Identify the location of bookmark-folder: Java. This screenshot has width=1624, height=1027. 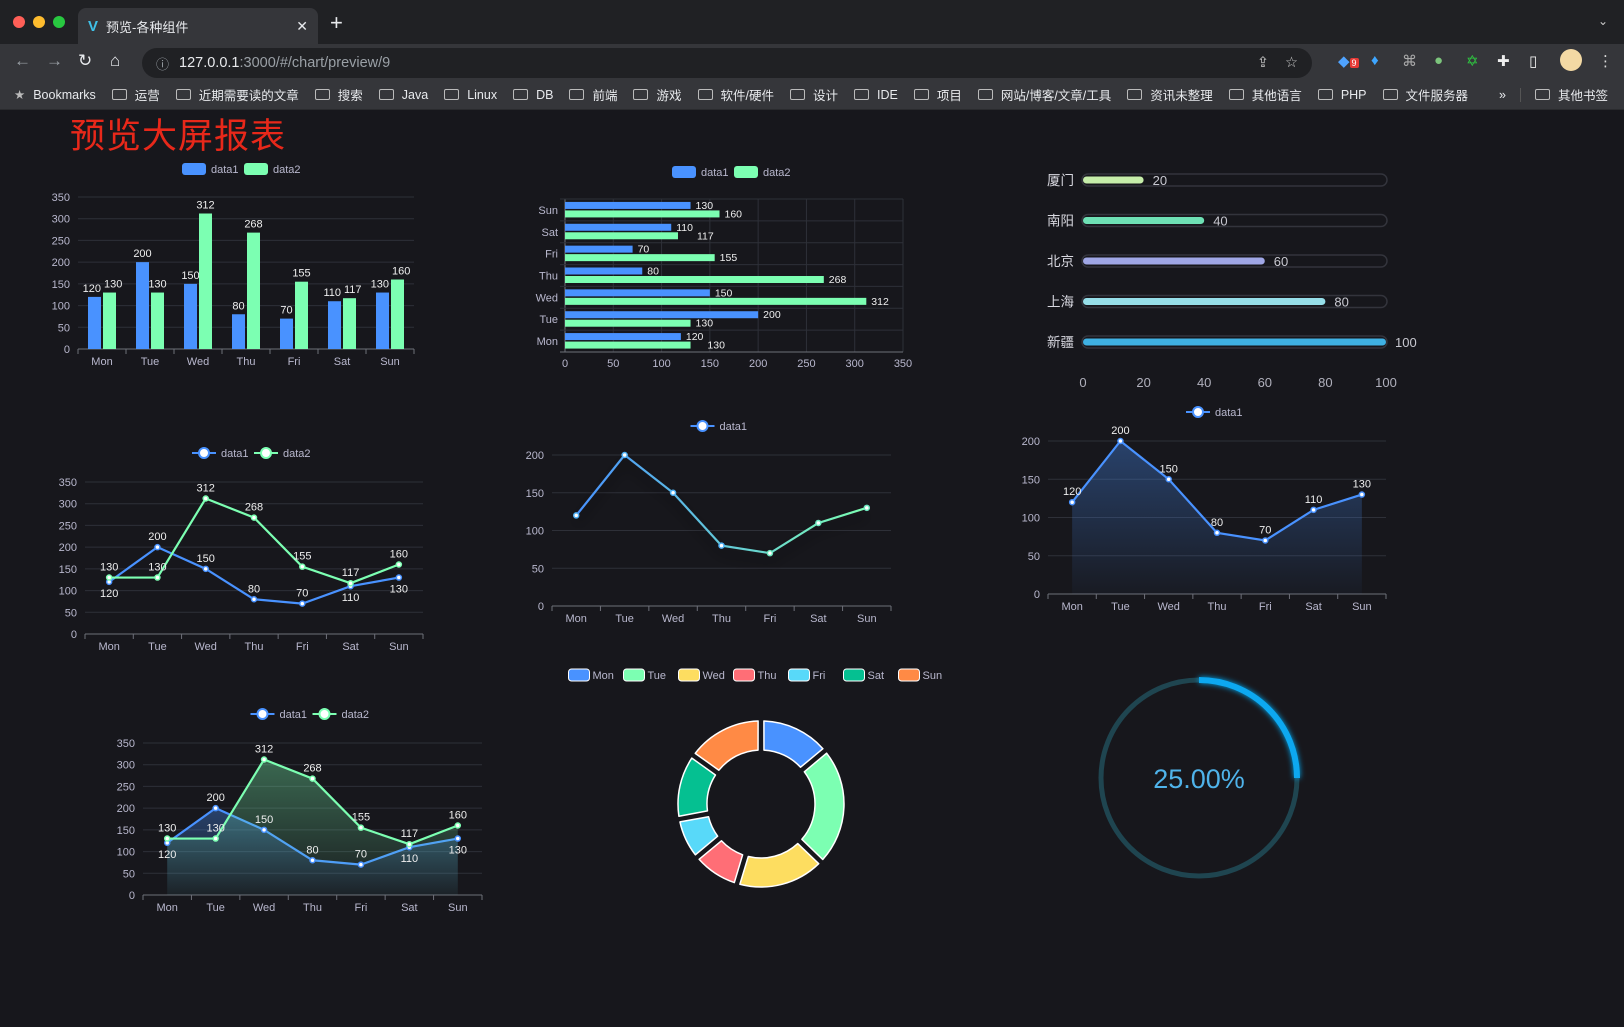
(403, 95).